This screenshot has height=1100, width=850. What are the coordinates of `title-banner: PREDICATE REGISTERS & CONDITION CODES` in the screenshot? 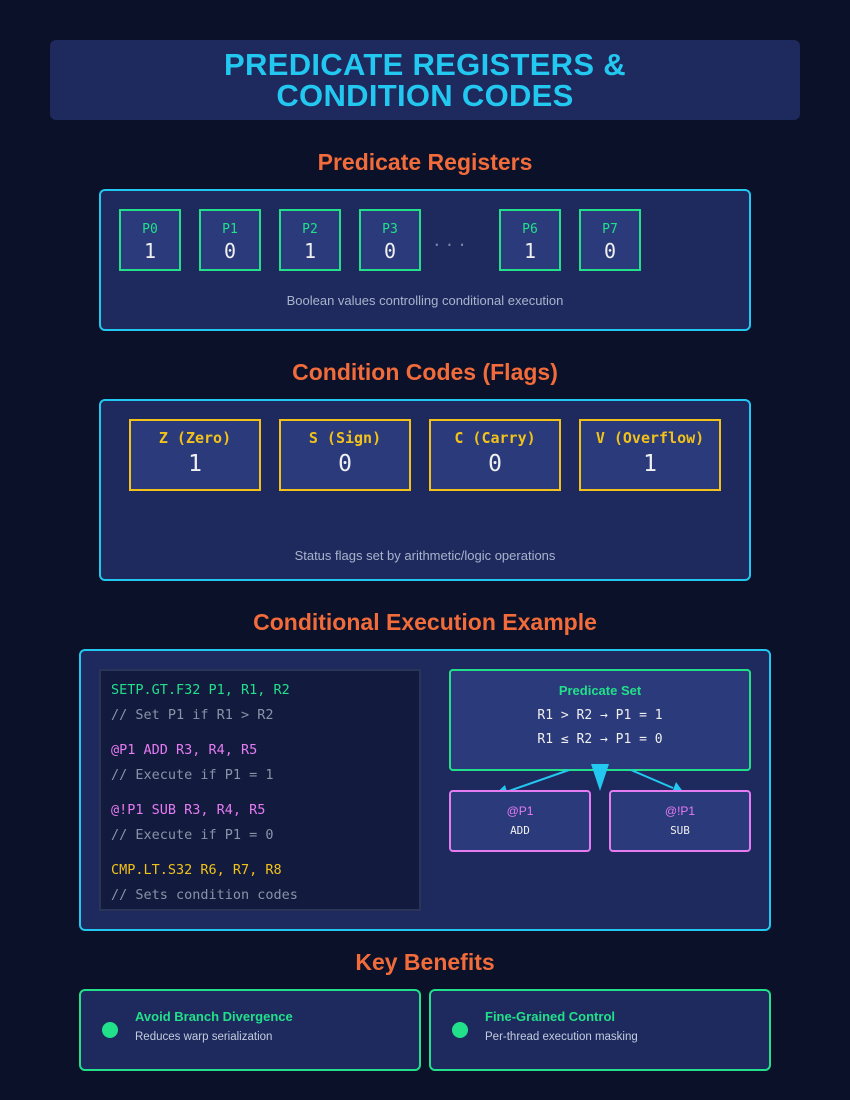 It's located at (425, 80).